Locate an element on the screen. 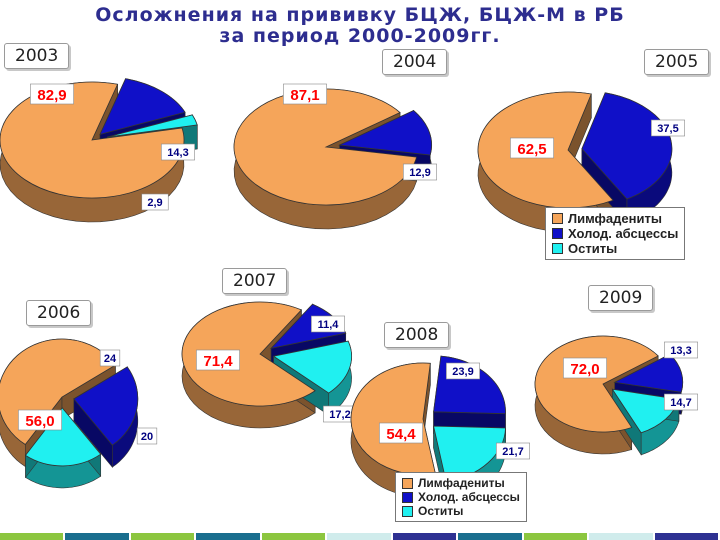 The image size is (720, 540). year-label-2003: 2003 is located at coordinates (37, 56).